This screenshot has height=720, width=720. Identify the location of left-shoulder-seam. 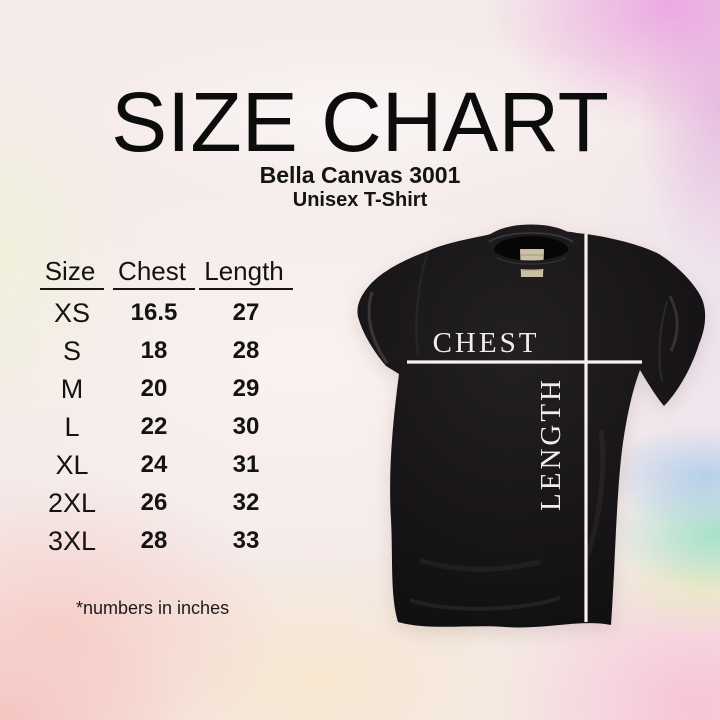
(422, 304).